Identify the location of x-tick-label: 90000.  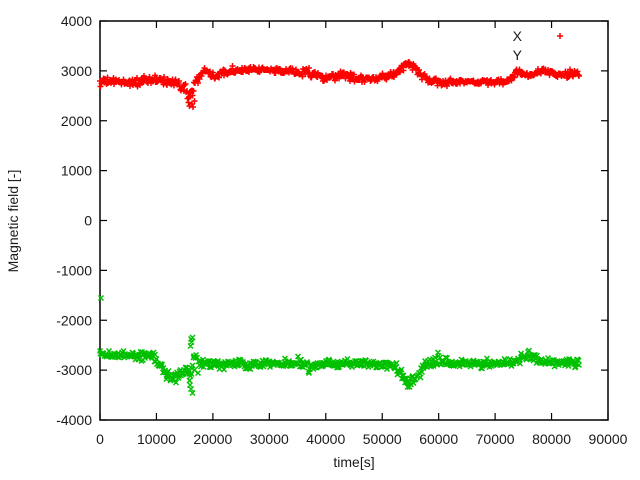
(608, 439).